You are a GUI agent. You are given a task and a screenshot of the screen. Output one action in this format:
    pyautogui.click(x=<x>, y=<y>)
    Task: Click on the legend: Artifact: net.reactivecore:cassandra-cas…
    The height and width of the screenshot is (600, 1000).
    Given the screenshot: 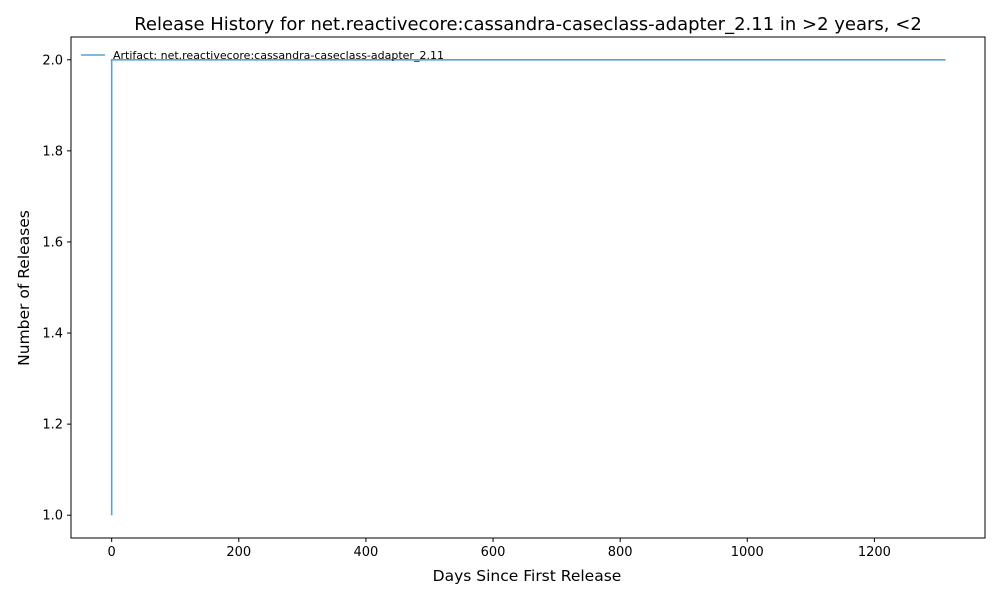 What is the action you would take?
    pyautogui.click(x=262, y=55)
    